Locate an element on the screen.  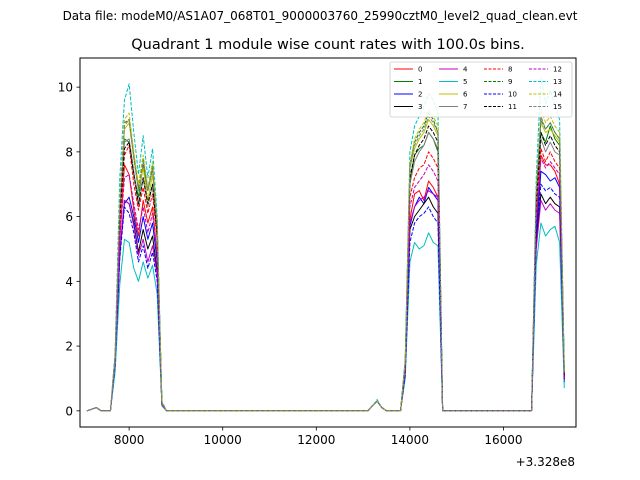
legend-label-3: 3 is located at coordinates (420, 107).